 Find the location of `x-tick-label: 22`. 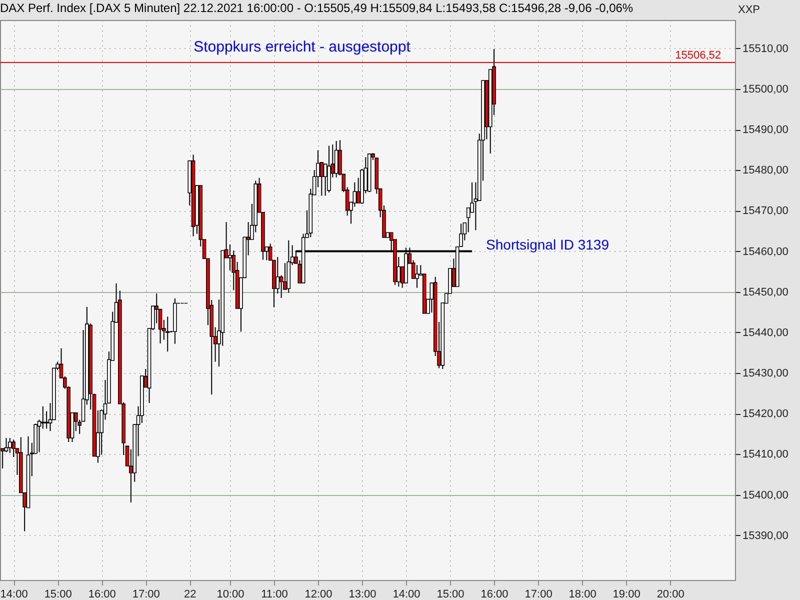

x-tick-label: 22 is located at coordinates (190, 594).